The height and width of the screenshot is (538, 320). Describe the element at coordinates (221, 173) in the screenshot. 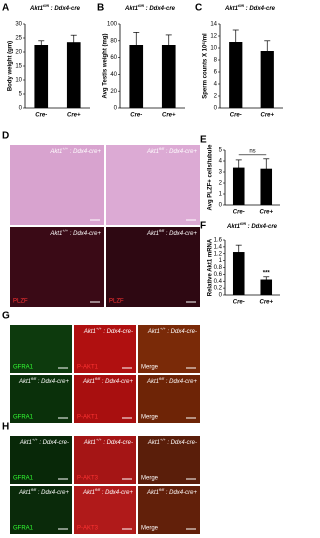

I see `y-tick-label: 3` at that location.